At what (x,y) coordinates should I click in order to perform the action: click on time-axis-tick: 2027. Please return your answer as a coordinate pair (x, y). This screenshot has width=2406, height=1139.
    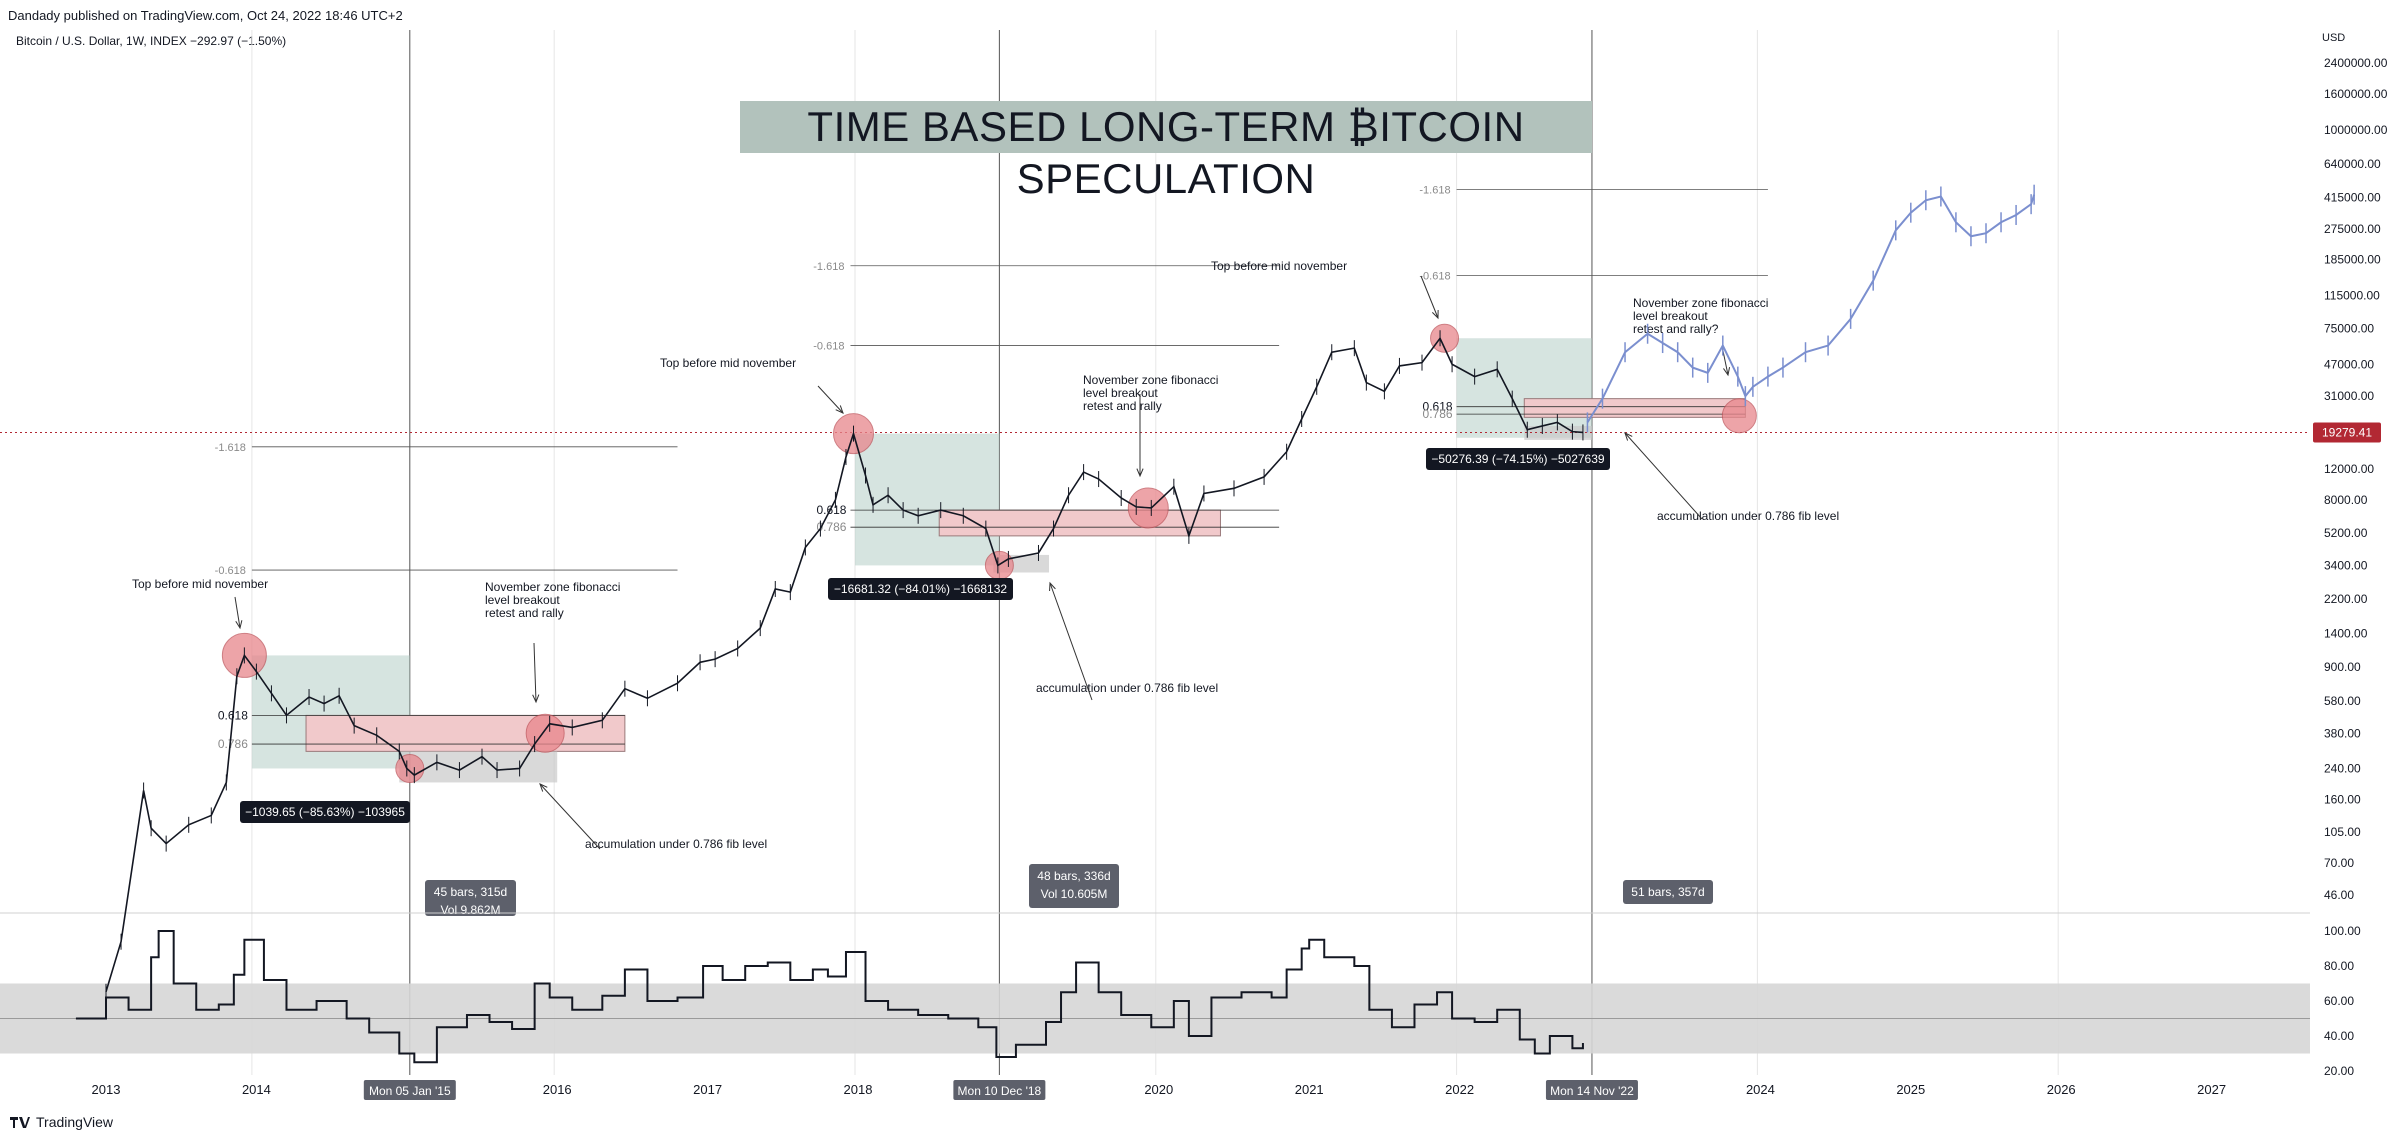
    Looking at the image, I should click on (2211, 1089).